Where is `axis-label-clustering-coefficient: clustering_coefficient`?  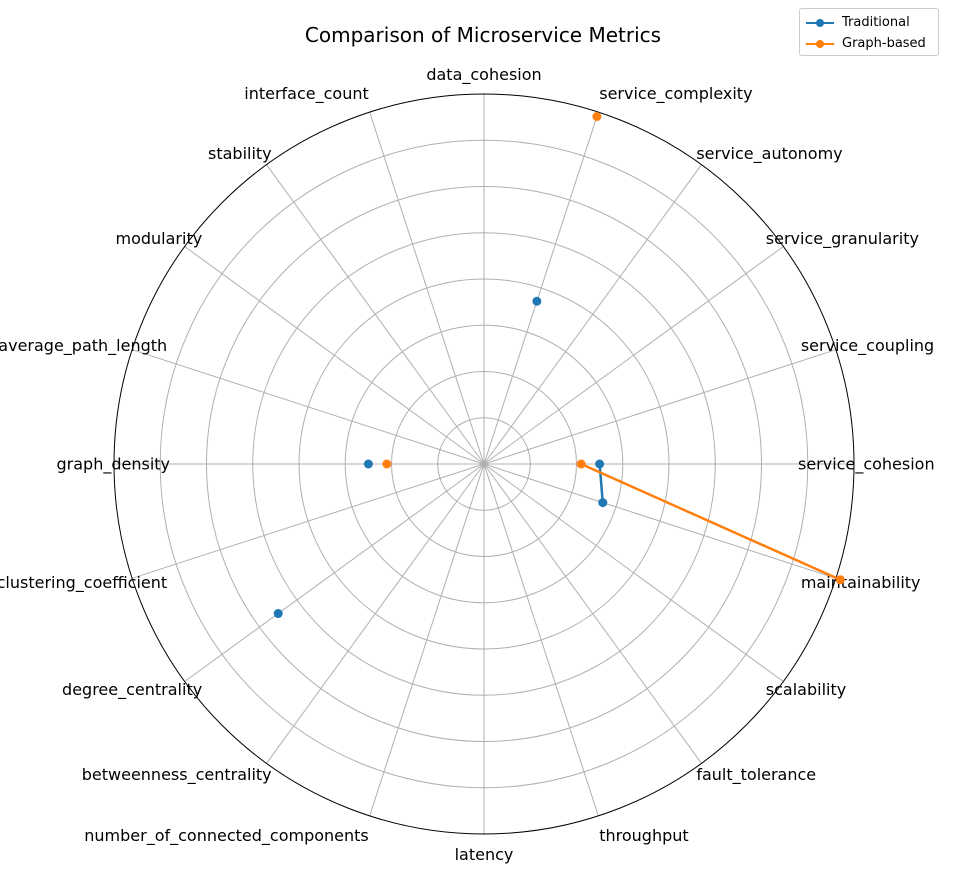 axis-label-clustering-coefficient: clustering_coefficient is located at coordinates (83, 583).